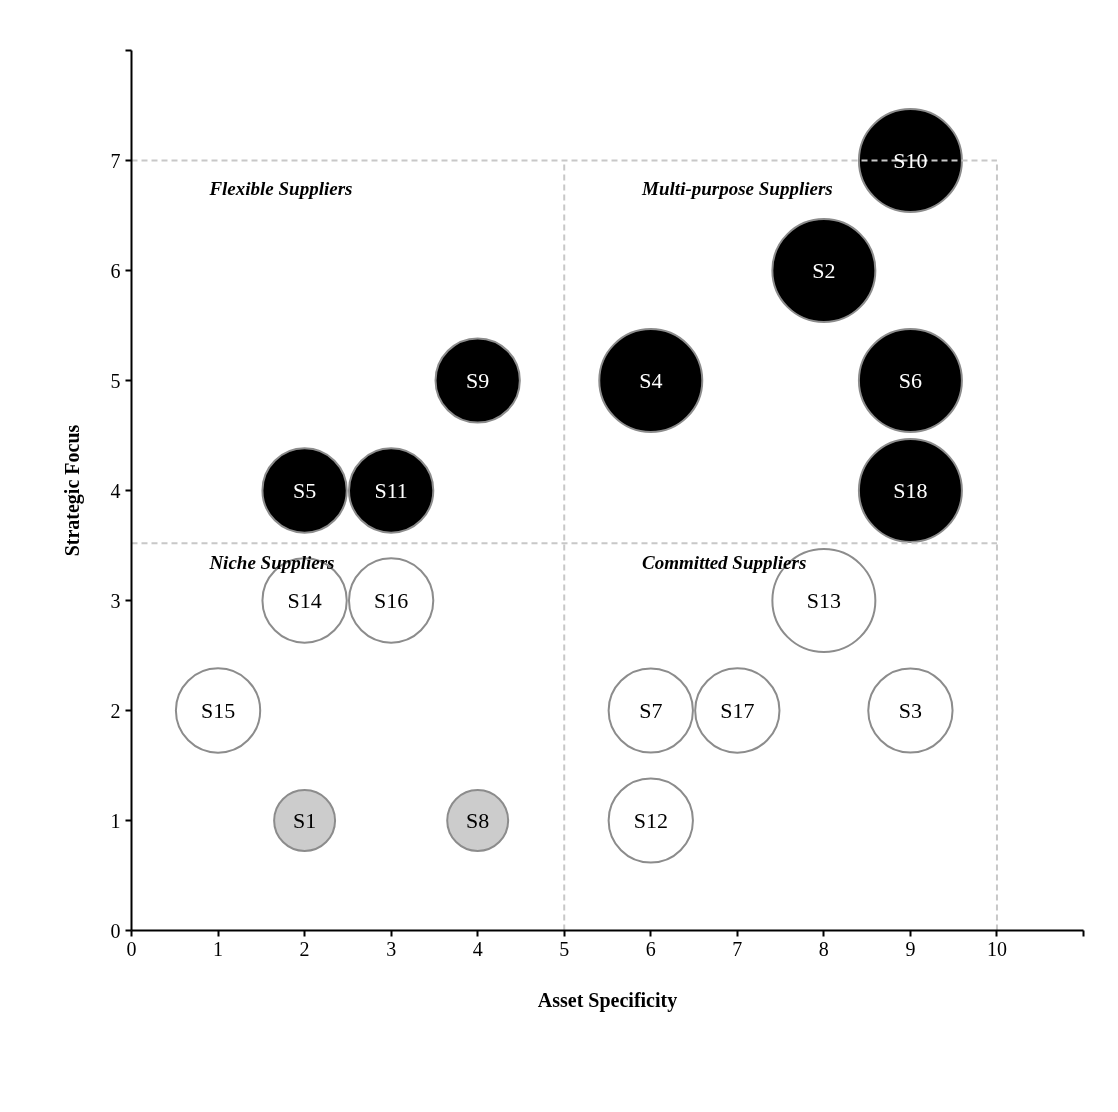 This screenshot has width=1118, height=1112. What do you see at coordinates (737, 710) in the screenshot?
I see `annotation: S17` at bounding box center [737, 710].